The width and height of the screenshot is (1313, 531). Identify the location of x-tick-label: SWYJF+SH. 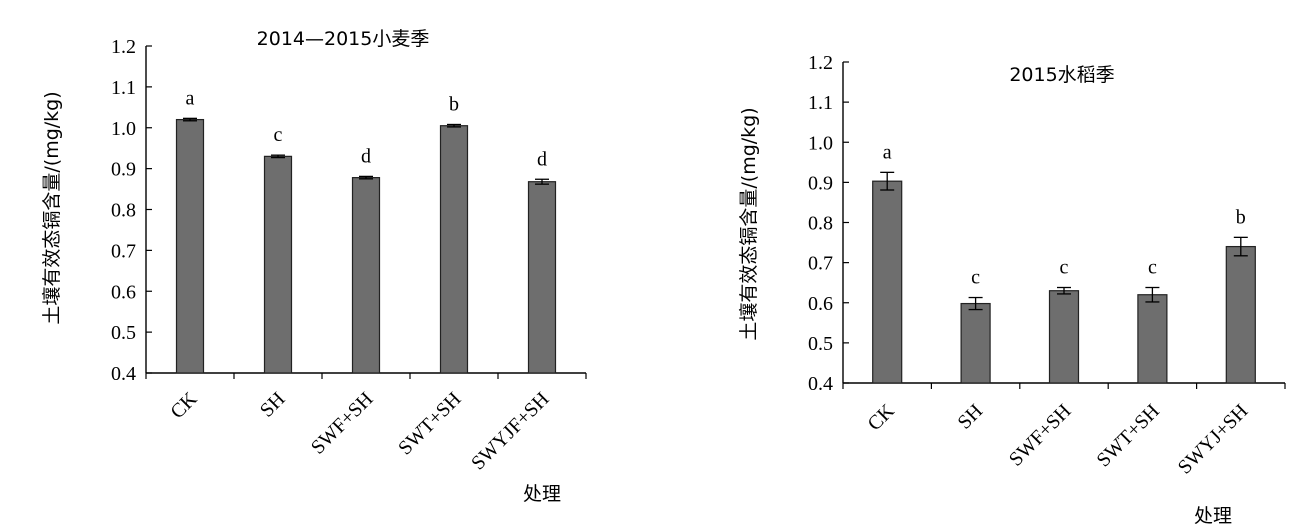
(510, 431).